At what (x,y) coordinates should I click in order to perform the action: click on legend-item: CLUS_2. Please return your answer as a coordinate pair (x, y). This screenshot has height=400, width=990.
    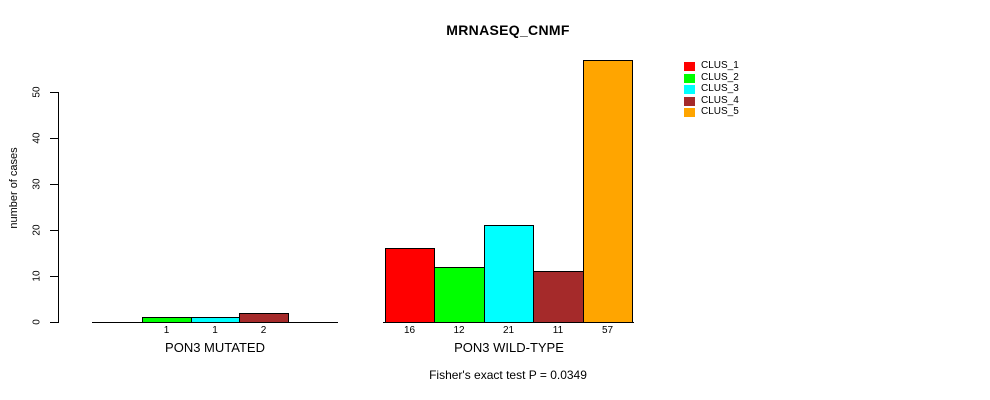
    Looking at the image, I should click on (711, 78).